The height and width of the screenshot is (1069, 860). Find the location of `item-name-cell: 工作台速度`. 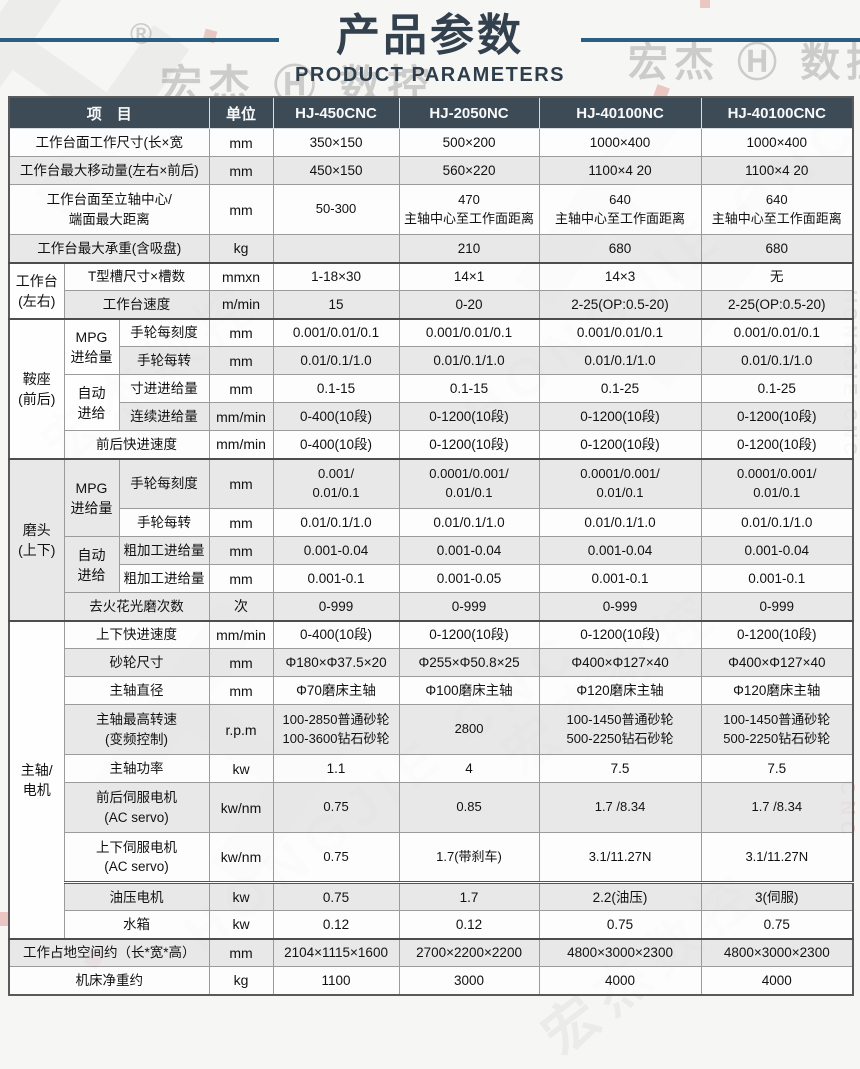

item-name-cell: 工作台速度 is located at coordinates (136, 305).